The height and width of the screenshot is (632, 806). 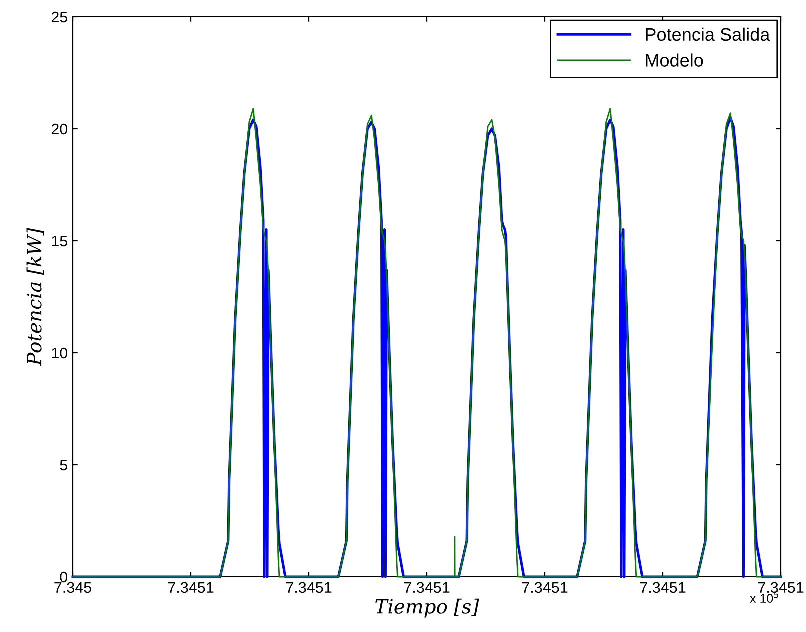 I want to click on x-axis-title: Tiempo [s], so click(x=428, y=608).